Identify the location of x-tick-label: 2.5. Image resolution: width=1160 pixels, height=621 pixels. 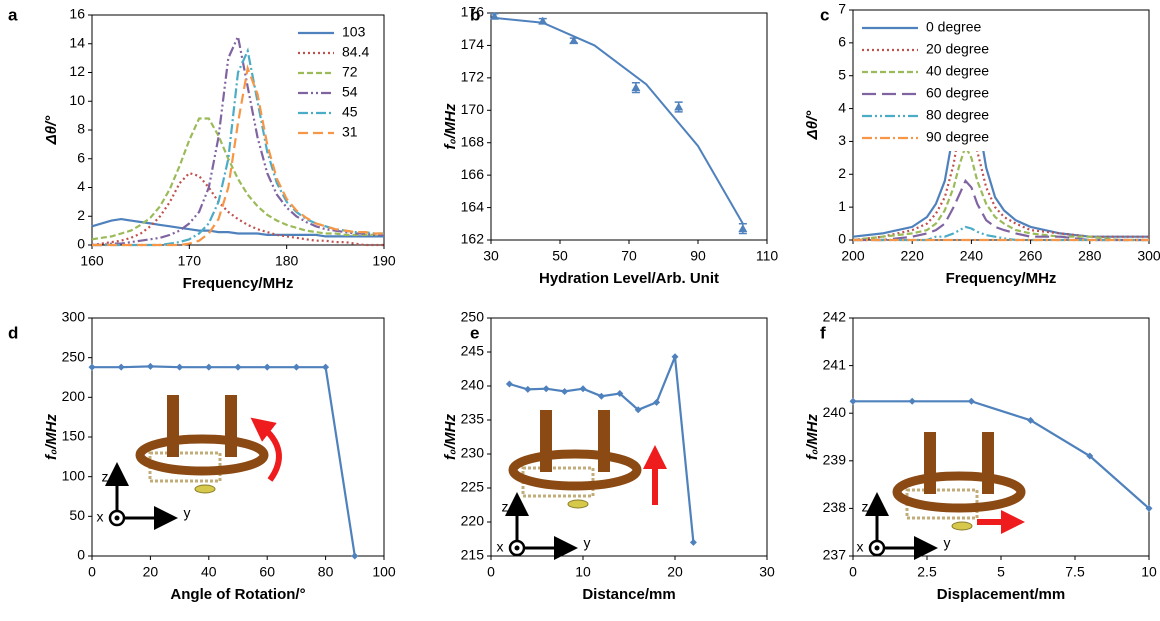
(927, 572).